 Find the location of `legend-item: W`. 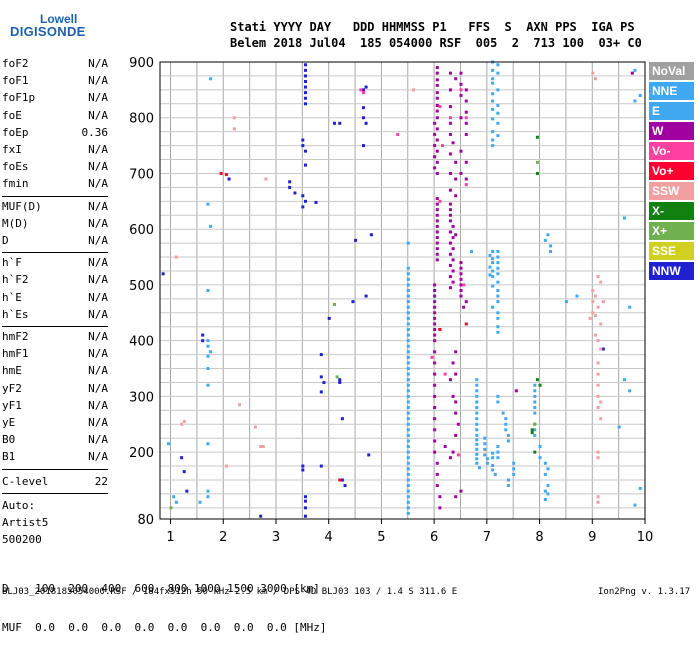

legend-item: W is located at coordinates (671, 131).